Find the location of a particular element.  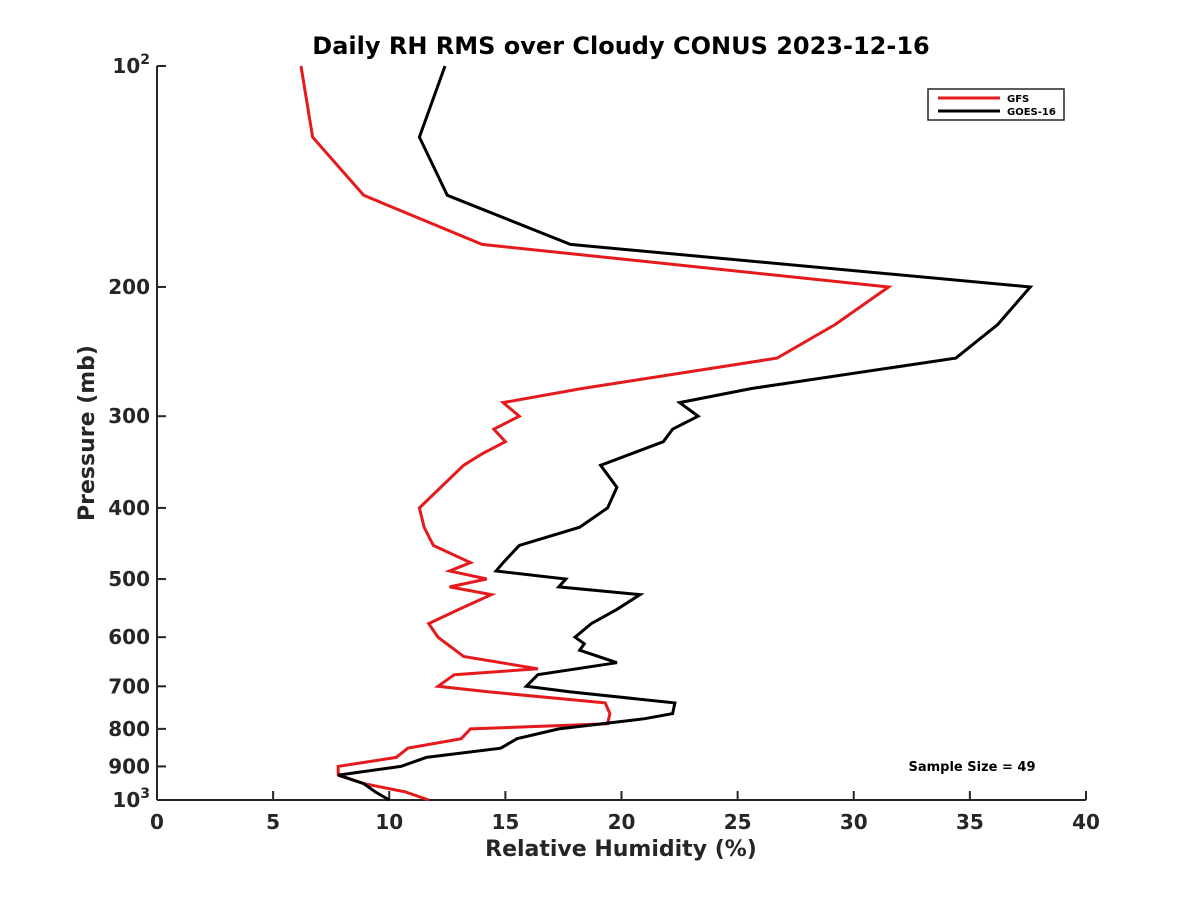

y-tick-label-base: 300 is located at coordinates (129, 416).